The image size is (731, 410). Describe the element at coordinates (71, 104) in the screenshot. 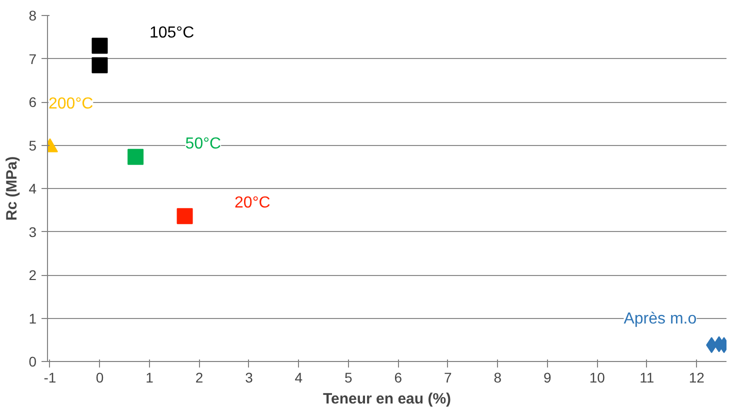

I see `series-label: 200°C` at that location.